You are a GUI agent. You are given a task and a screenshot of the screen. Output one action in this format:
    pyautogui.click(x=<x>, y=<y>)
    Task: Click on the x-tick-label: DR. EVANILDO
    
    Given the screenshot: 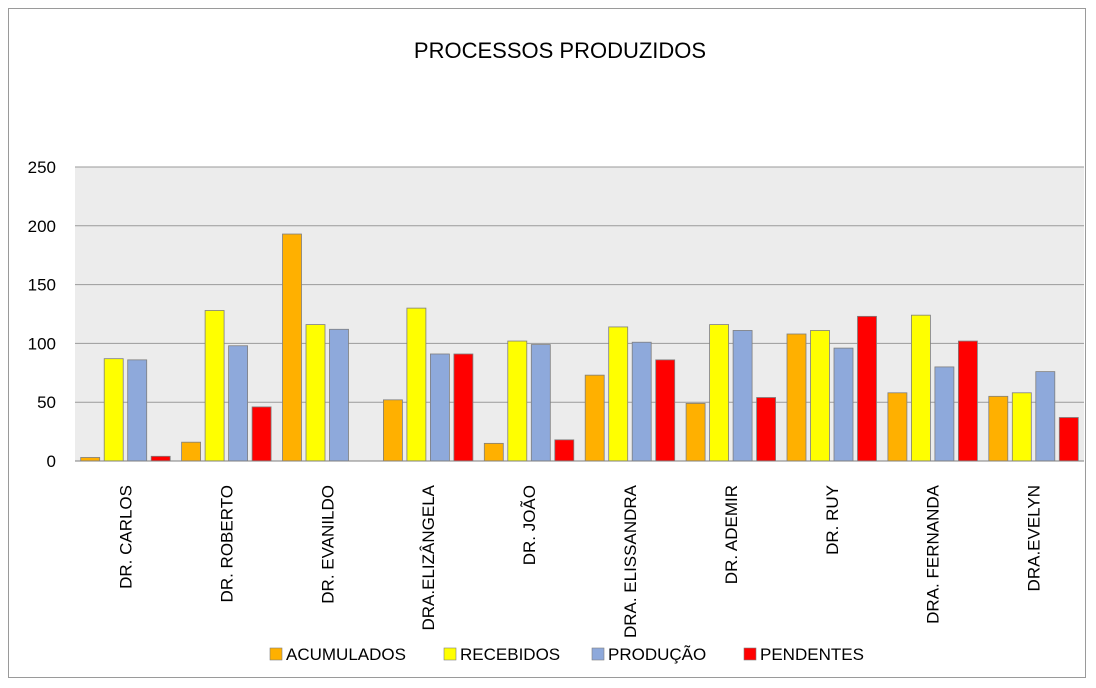 What is the action you would take?
    pyautogui.click(x=327, y=544)
    